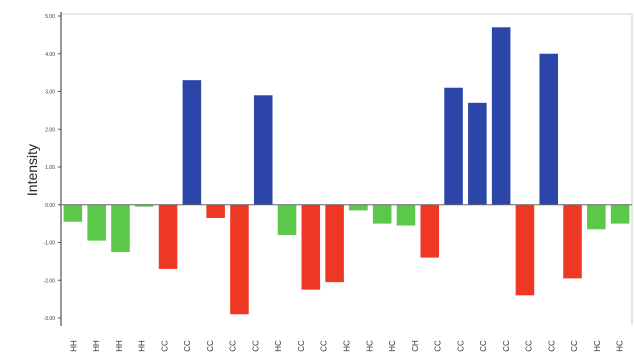 This screenshot has width=634, height=363. What do you see at coordinates (50, 17) in the screenshot?
I see `y-tick-label: 5.00` at bounding box center [50, 17].